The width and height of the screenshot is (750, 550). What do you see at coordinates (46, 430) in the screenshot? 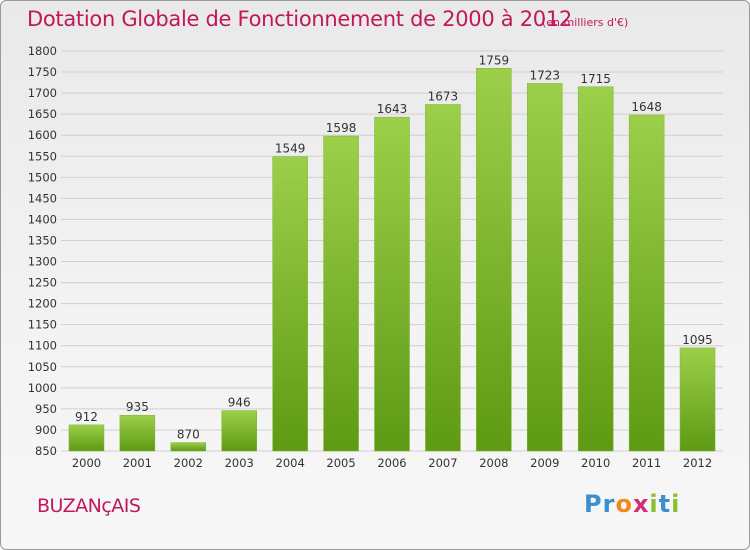
I see `y-tick-label: 900` at bounding box center [46, 430].